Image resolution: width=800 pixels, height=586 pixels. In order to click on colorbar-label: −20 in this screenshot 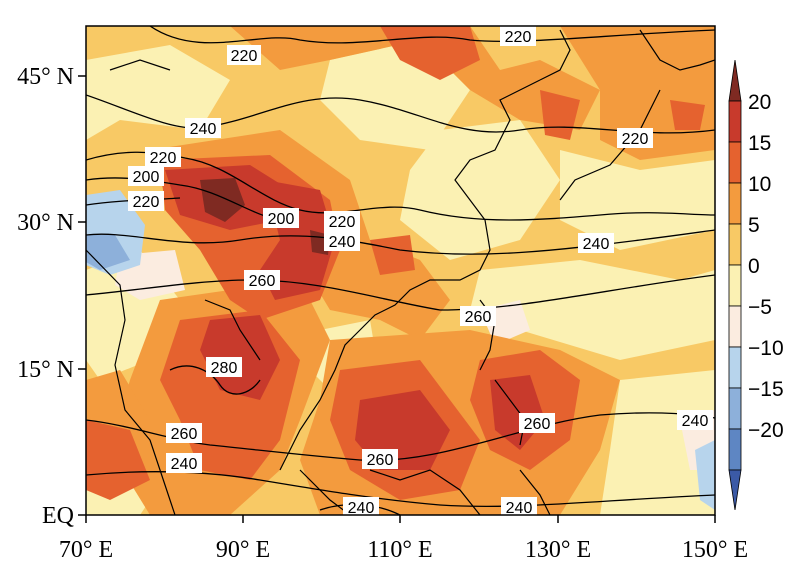, I will do `click(766, 430)`.